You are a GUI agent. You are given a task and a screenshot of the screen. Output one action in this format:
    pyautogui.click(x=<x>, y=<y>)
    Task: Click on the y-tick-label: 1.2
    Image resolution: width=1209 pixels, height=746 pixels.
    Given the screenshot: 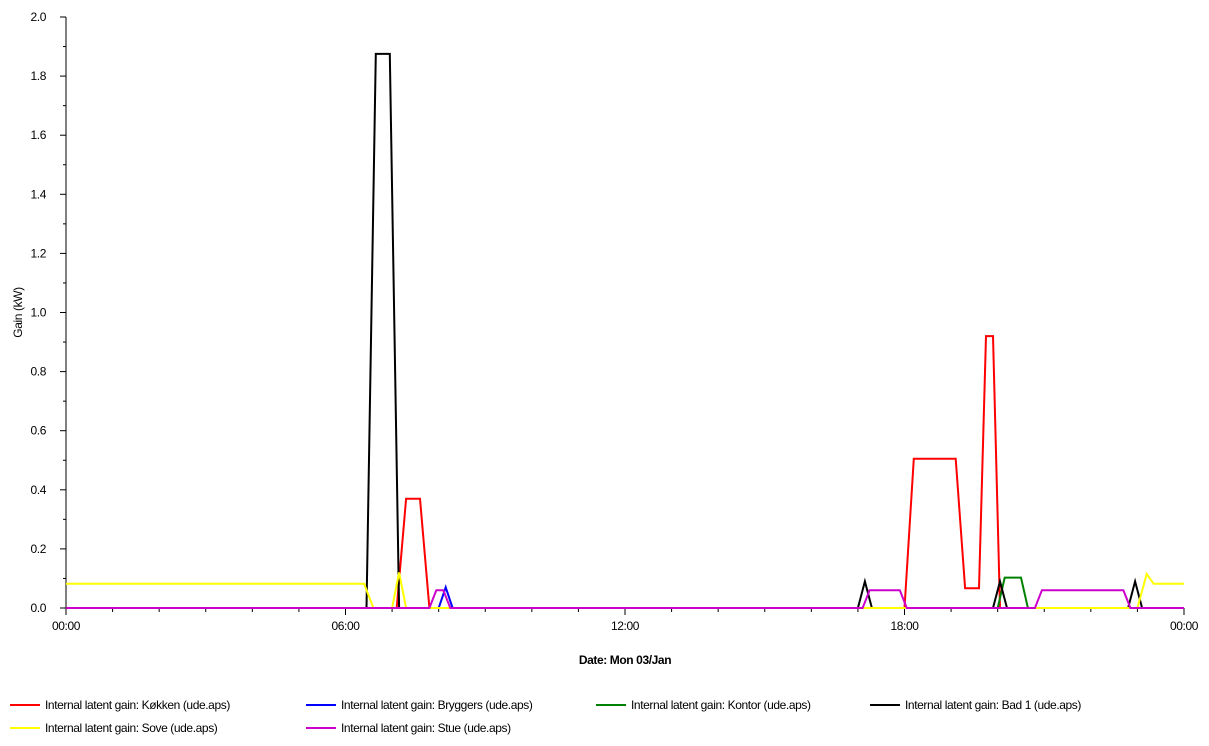 What is the action you would take?
    pyautogui.click(x=39, y=253)
    